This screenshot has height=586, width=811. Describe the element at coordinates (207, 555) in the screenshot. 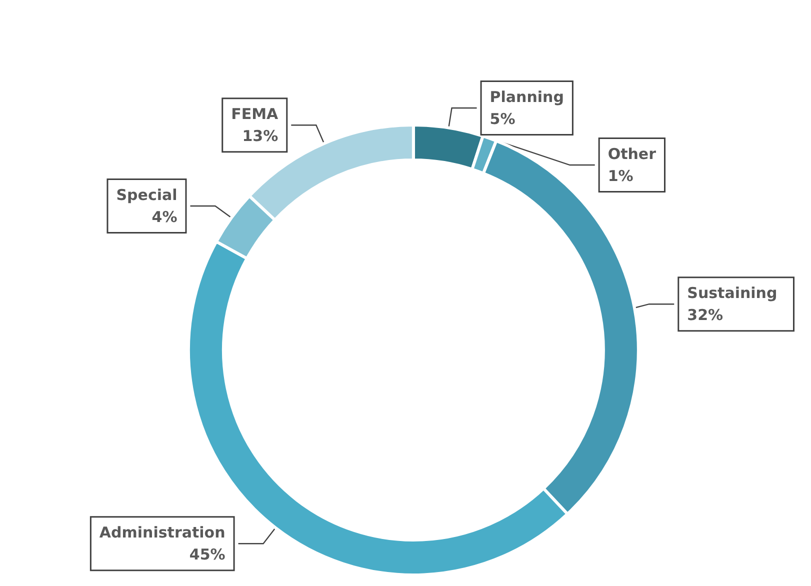

I see `data-label: 45%` at that location.